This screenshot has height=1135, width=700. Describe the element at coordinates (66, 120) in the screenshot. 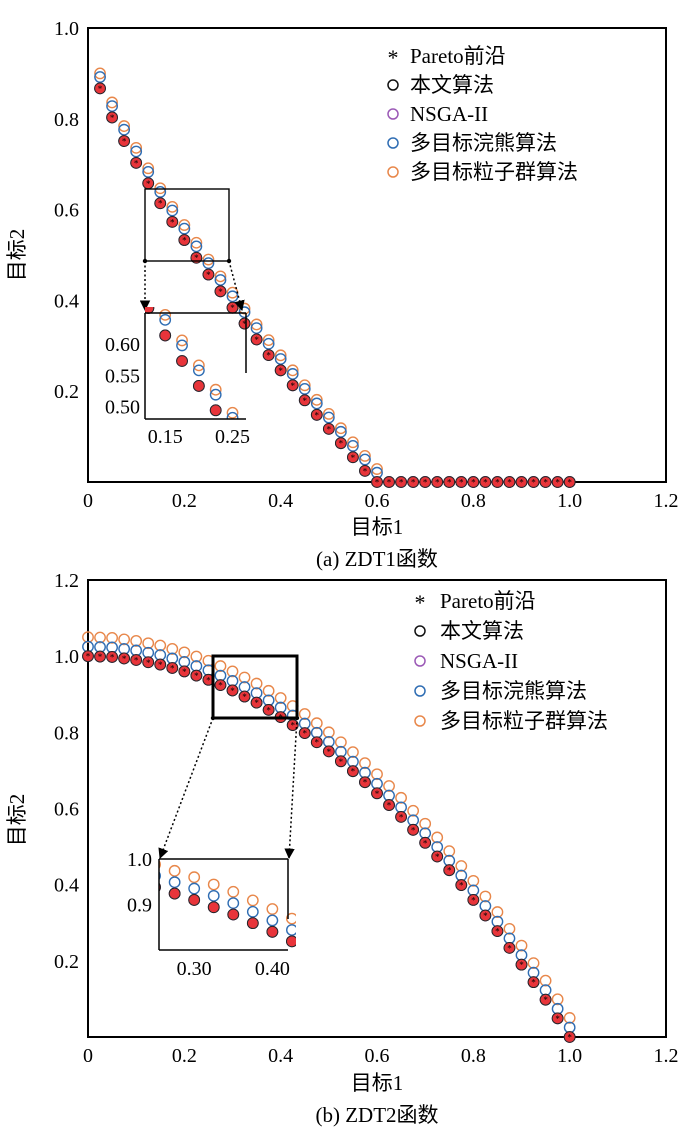

I see `y-tick-label: 0.8` at that location.